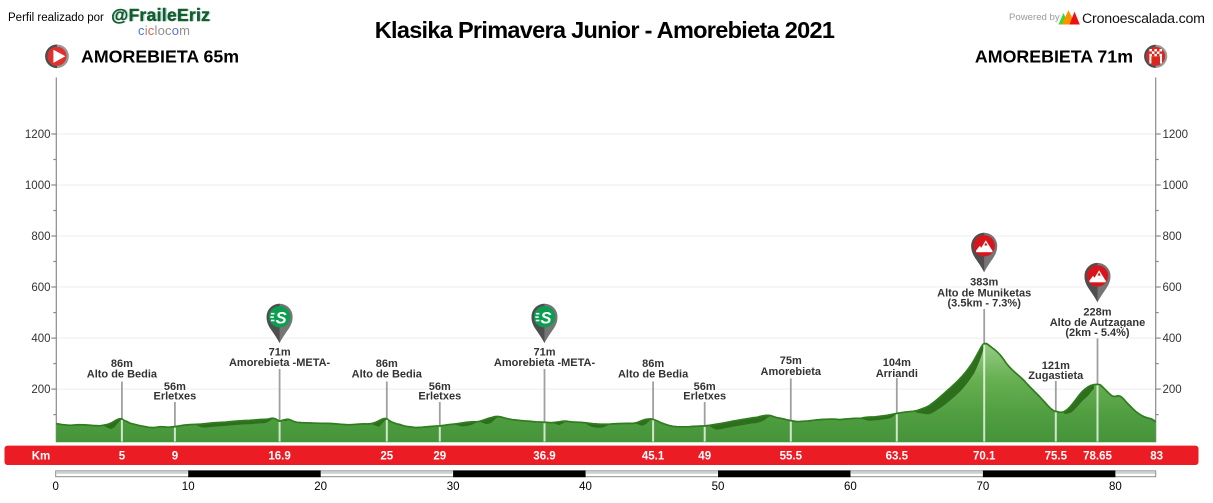 The image size is (1213, 503). Describe the element at coordinates (1056, 366) in the screenshot. I see `svg-text: 121m` at that location.